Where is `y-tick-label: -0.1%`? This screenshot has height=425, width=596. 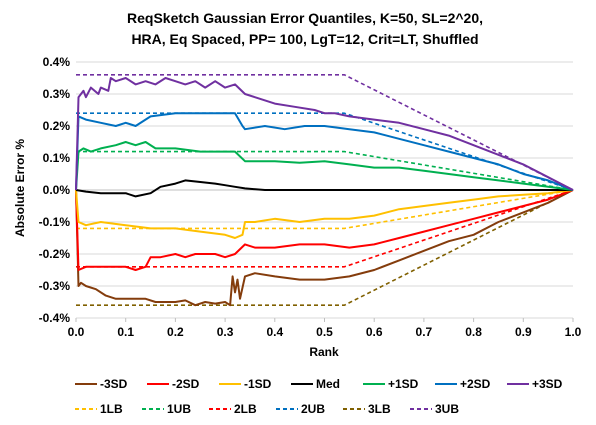
y-tick-label: -0.1% is located at coordinates (55, 222).